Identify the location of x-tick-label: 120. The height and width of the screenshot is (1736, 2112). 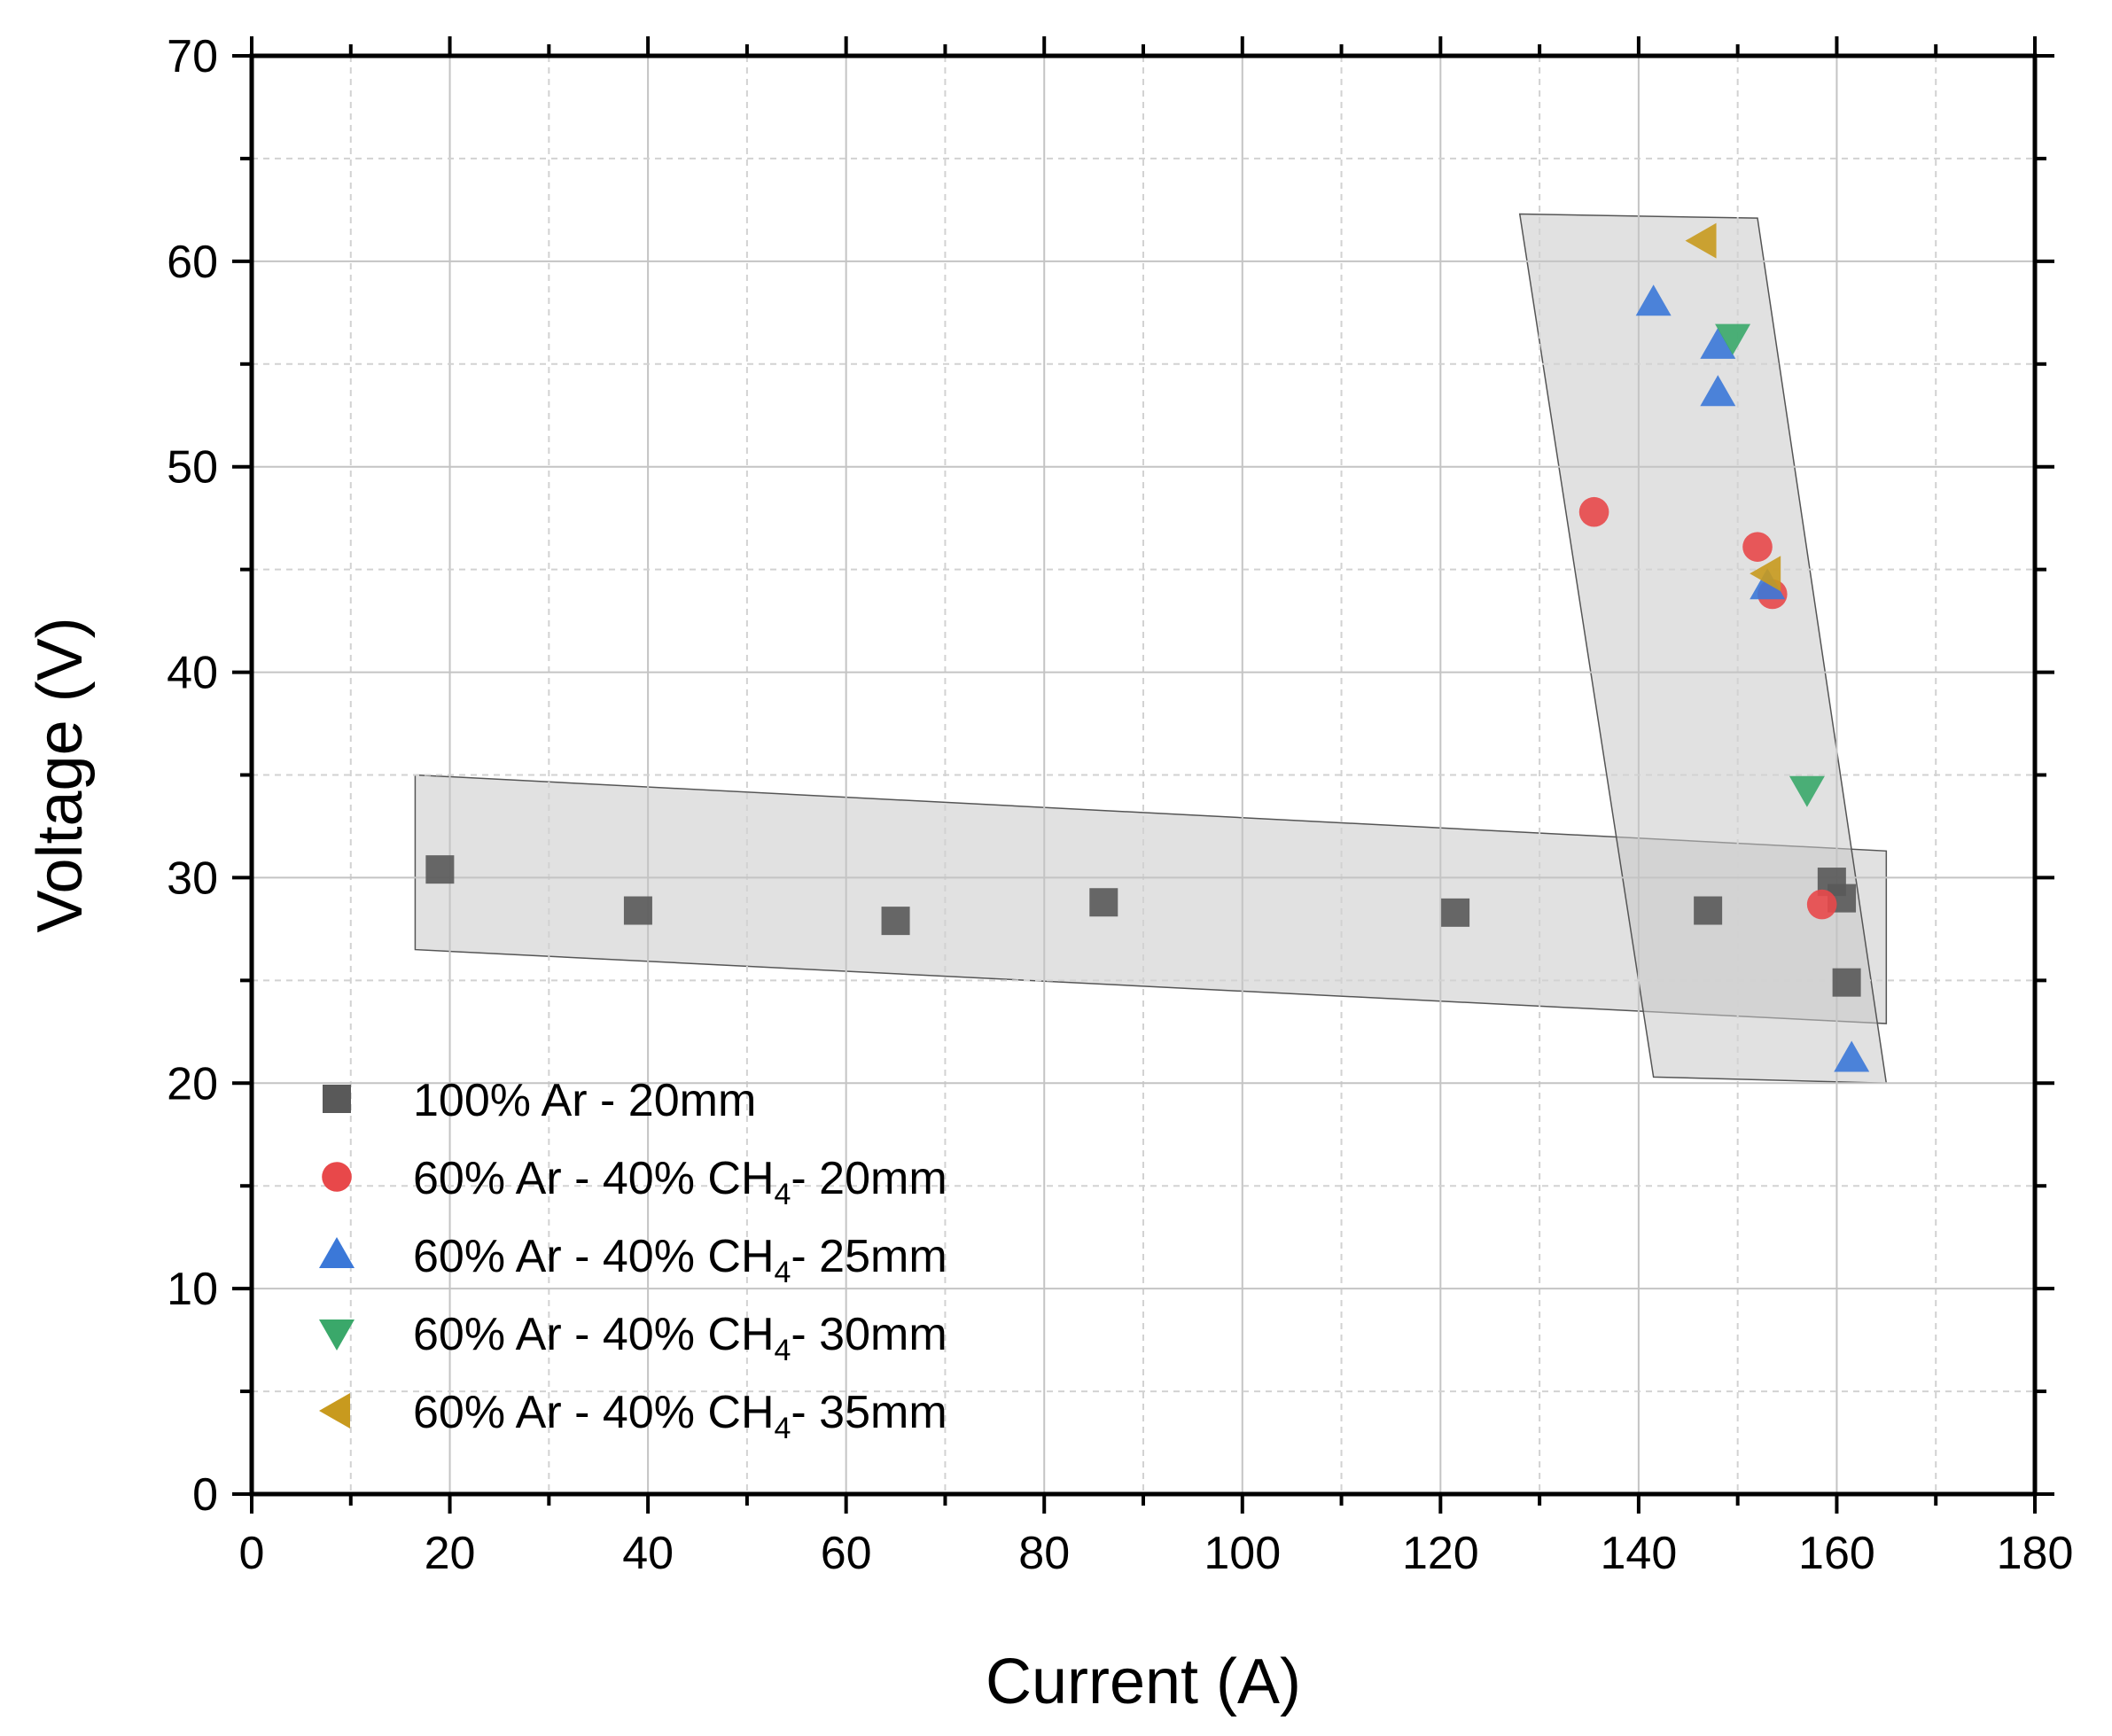
(1440, 1553).